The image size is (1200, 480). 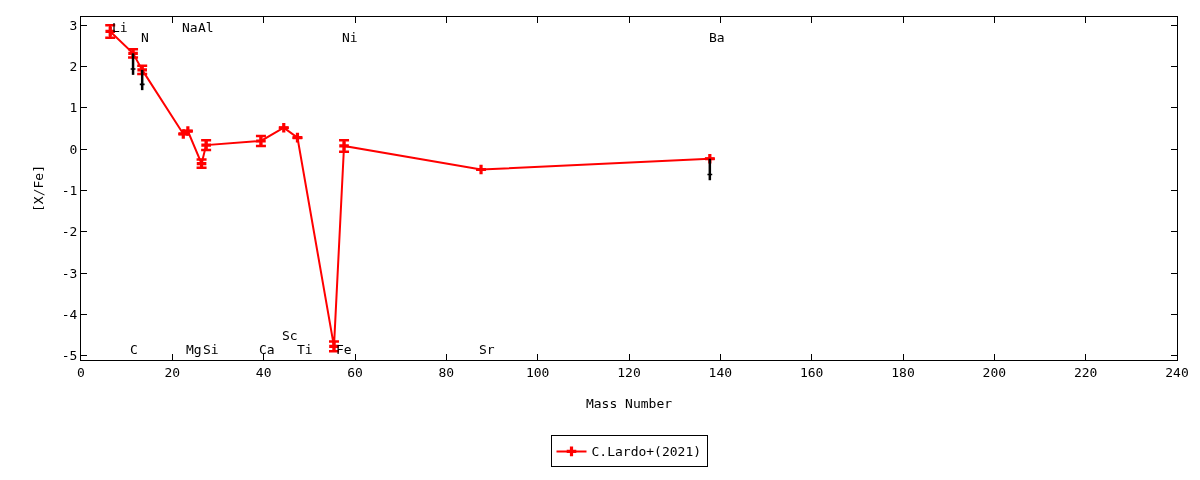 What do you see at coordinates (172, 372) in the screenshot?
I see `x-tick-label: 20` at bounding box center [172, 372].